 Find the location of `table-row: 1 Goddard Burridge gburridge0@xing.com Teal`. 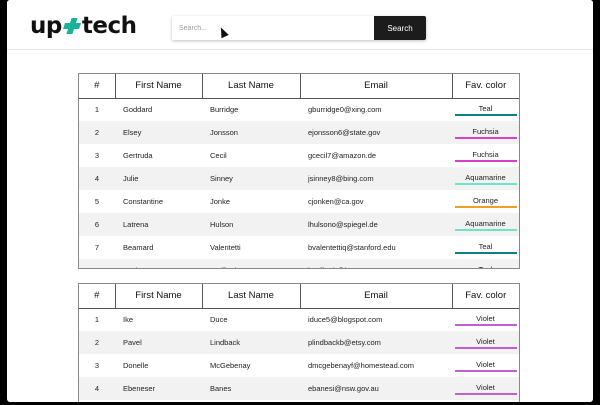

table-row: 1 Goddard Burridge gburridge0@xing.com Teal is located at coordinates (299, 109).